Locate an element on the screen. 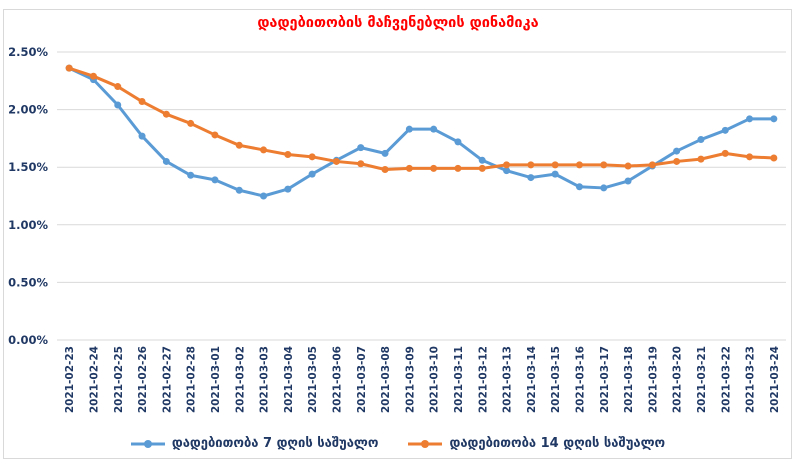  x-axis-tick-label: 2021-03-04 is located at coordinates (289, 379).